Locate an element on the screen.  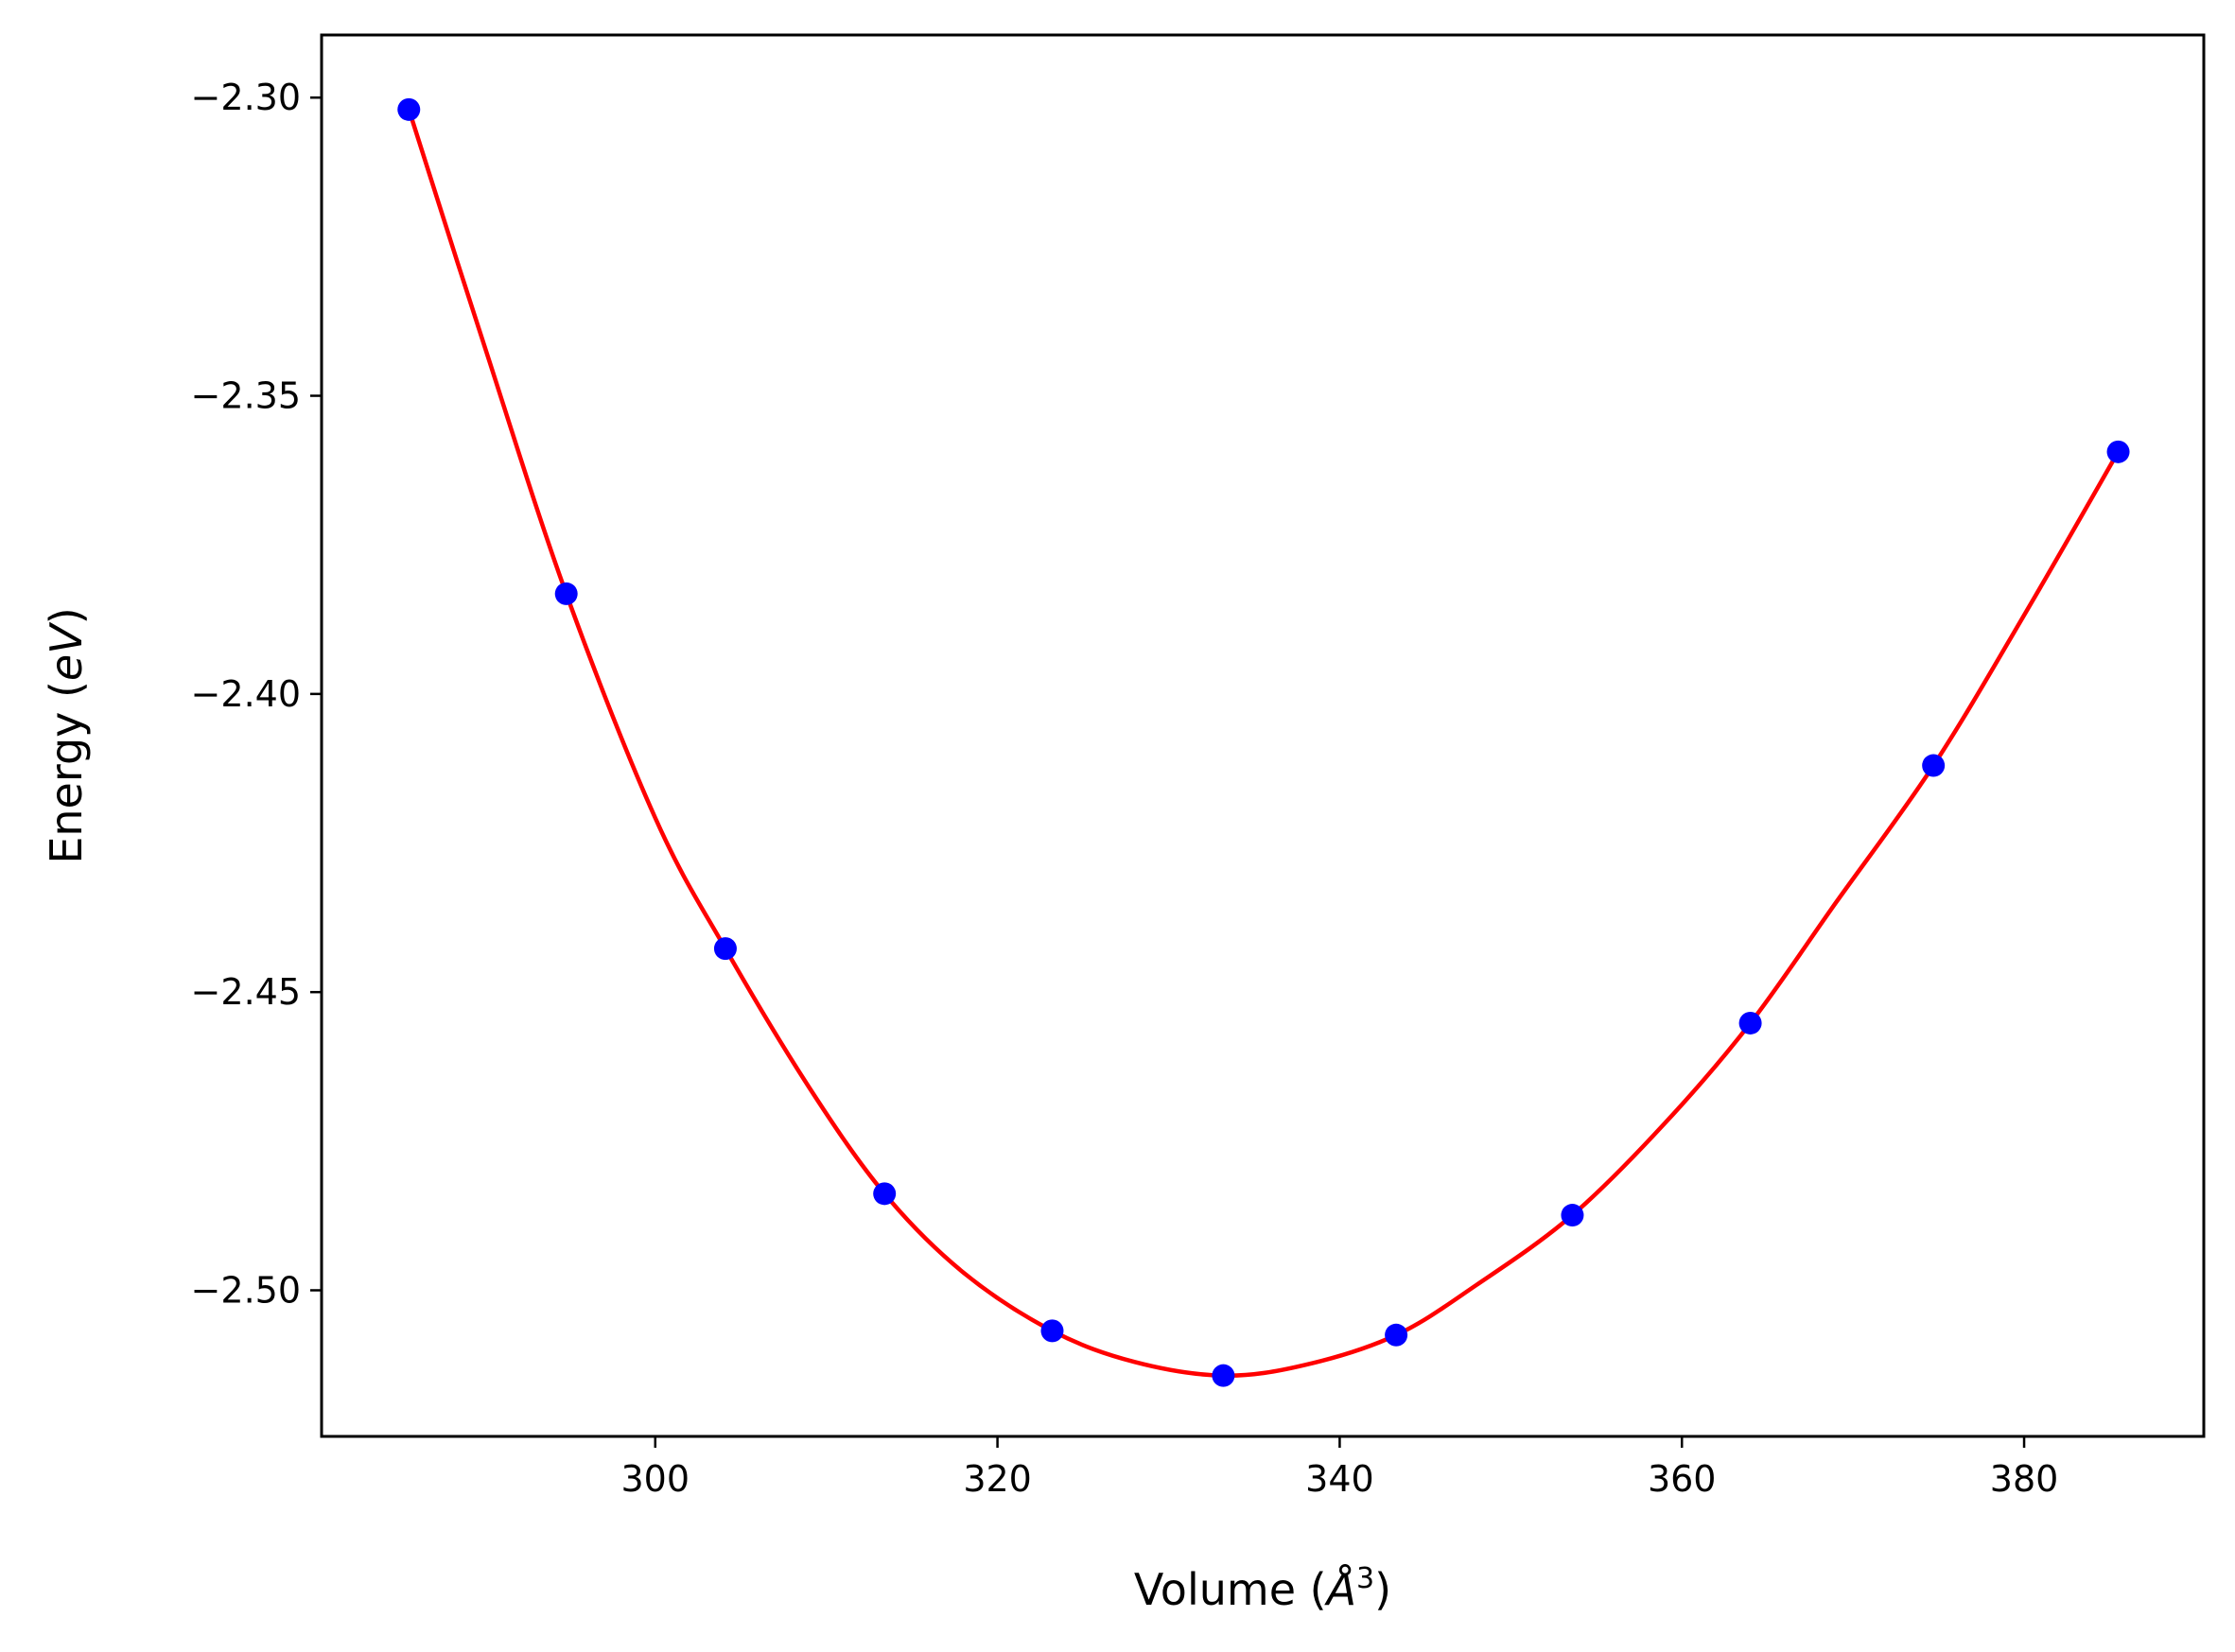
y-axis-label: Energy (eV) is located at coordinates (66, 735).